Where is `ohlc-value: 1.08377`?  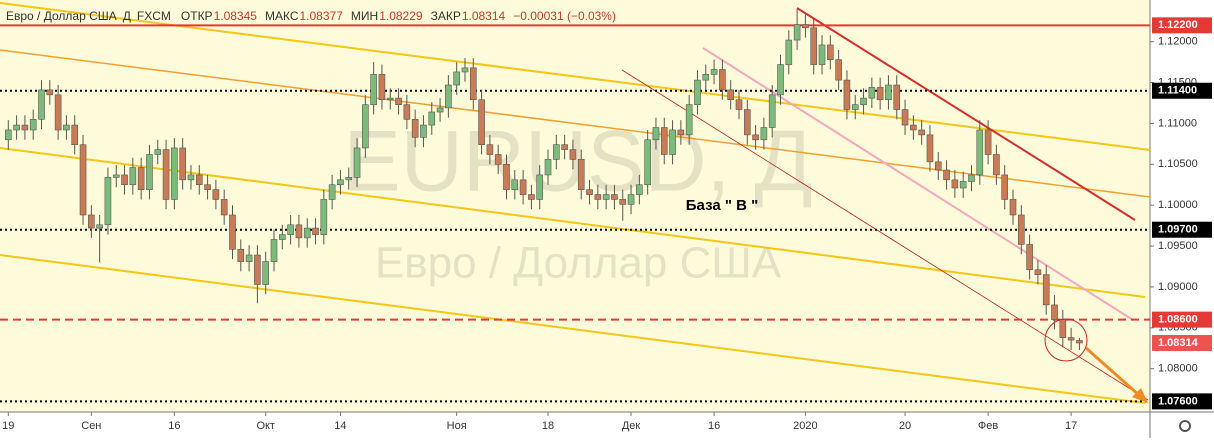
ohlc-value: 1.08377 is located at coordinates (322, 16).